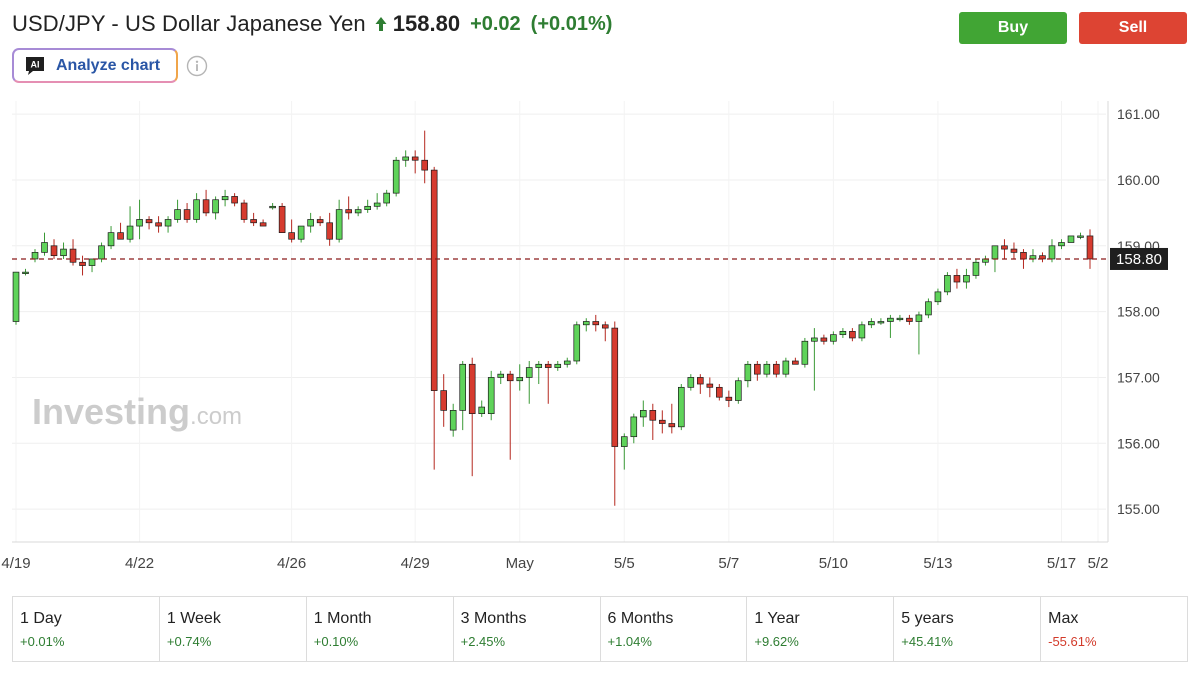 This screenshot has width=1200, height=674. What do you see at coordinates (1098, 563) in the screenshot?
I see `x-tick-label: 5/2` at bounding box center [1098, 563].